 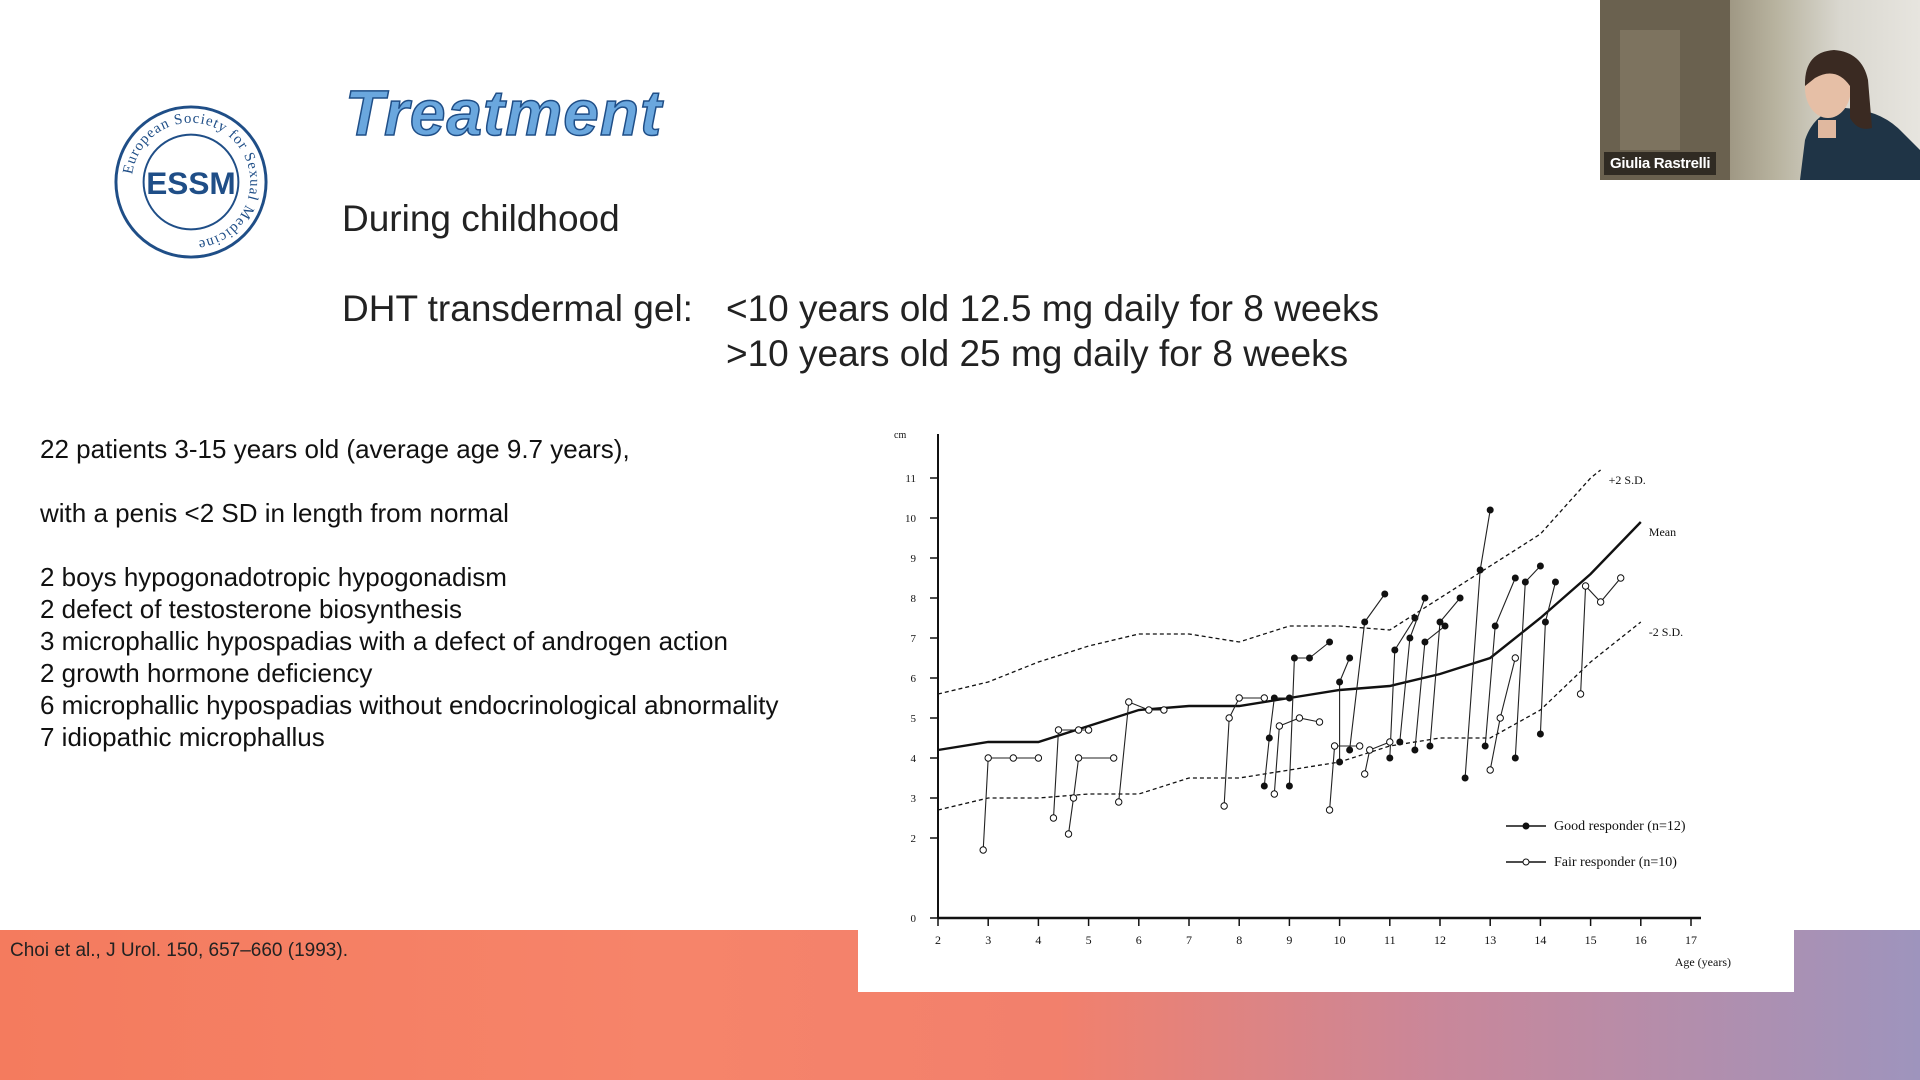 What do you see at coordinates (1052, 308) in the screenshot?
I see `dose-line-under-10: <10 years old 12.5 mg daily for 8 weeks` at bounding box center [1052, 308].